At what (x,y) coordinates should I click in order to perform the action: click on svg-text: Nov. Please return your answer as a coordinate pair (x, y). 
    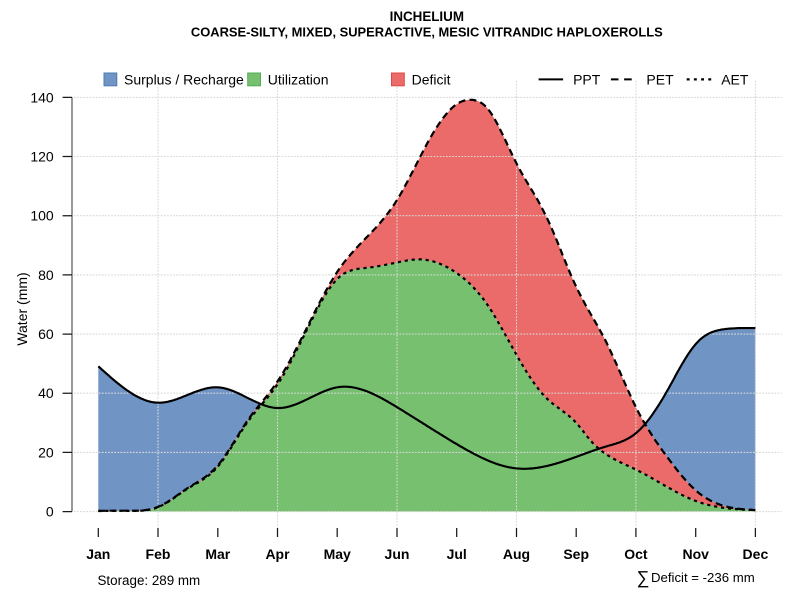
    Looking at the image, I should click on (695, 554).